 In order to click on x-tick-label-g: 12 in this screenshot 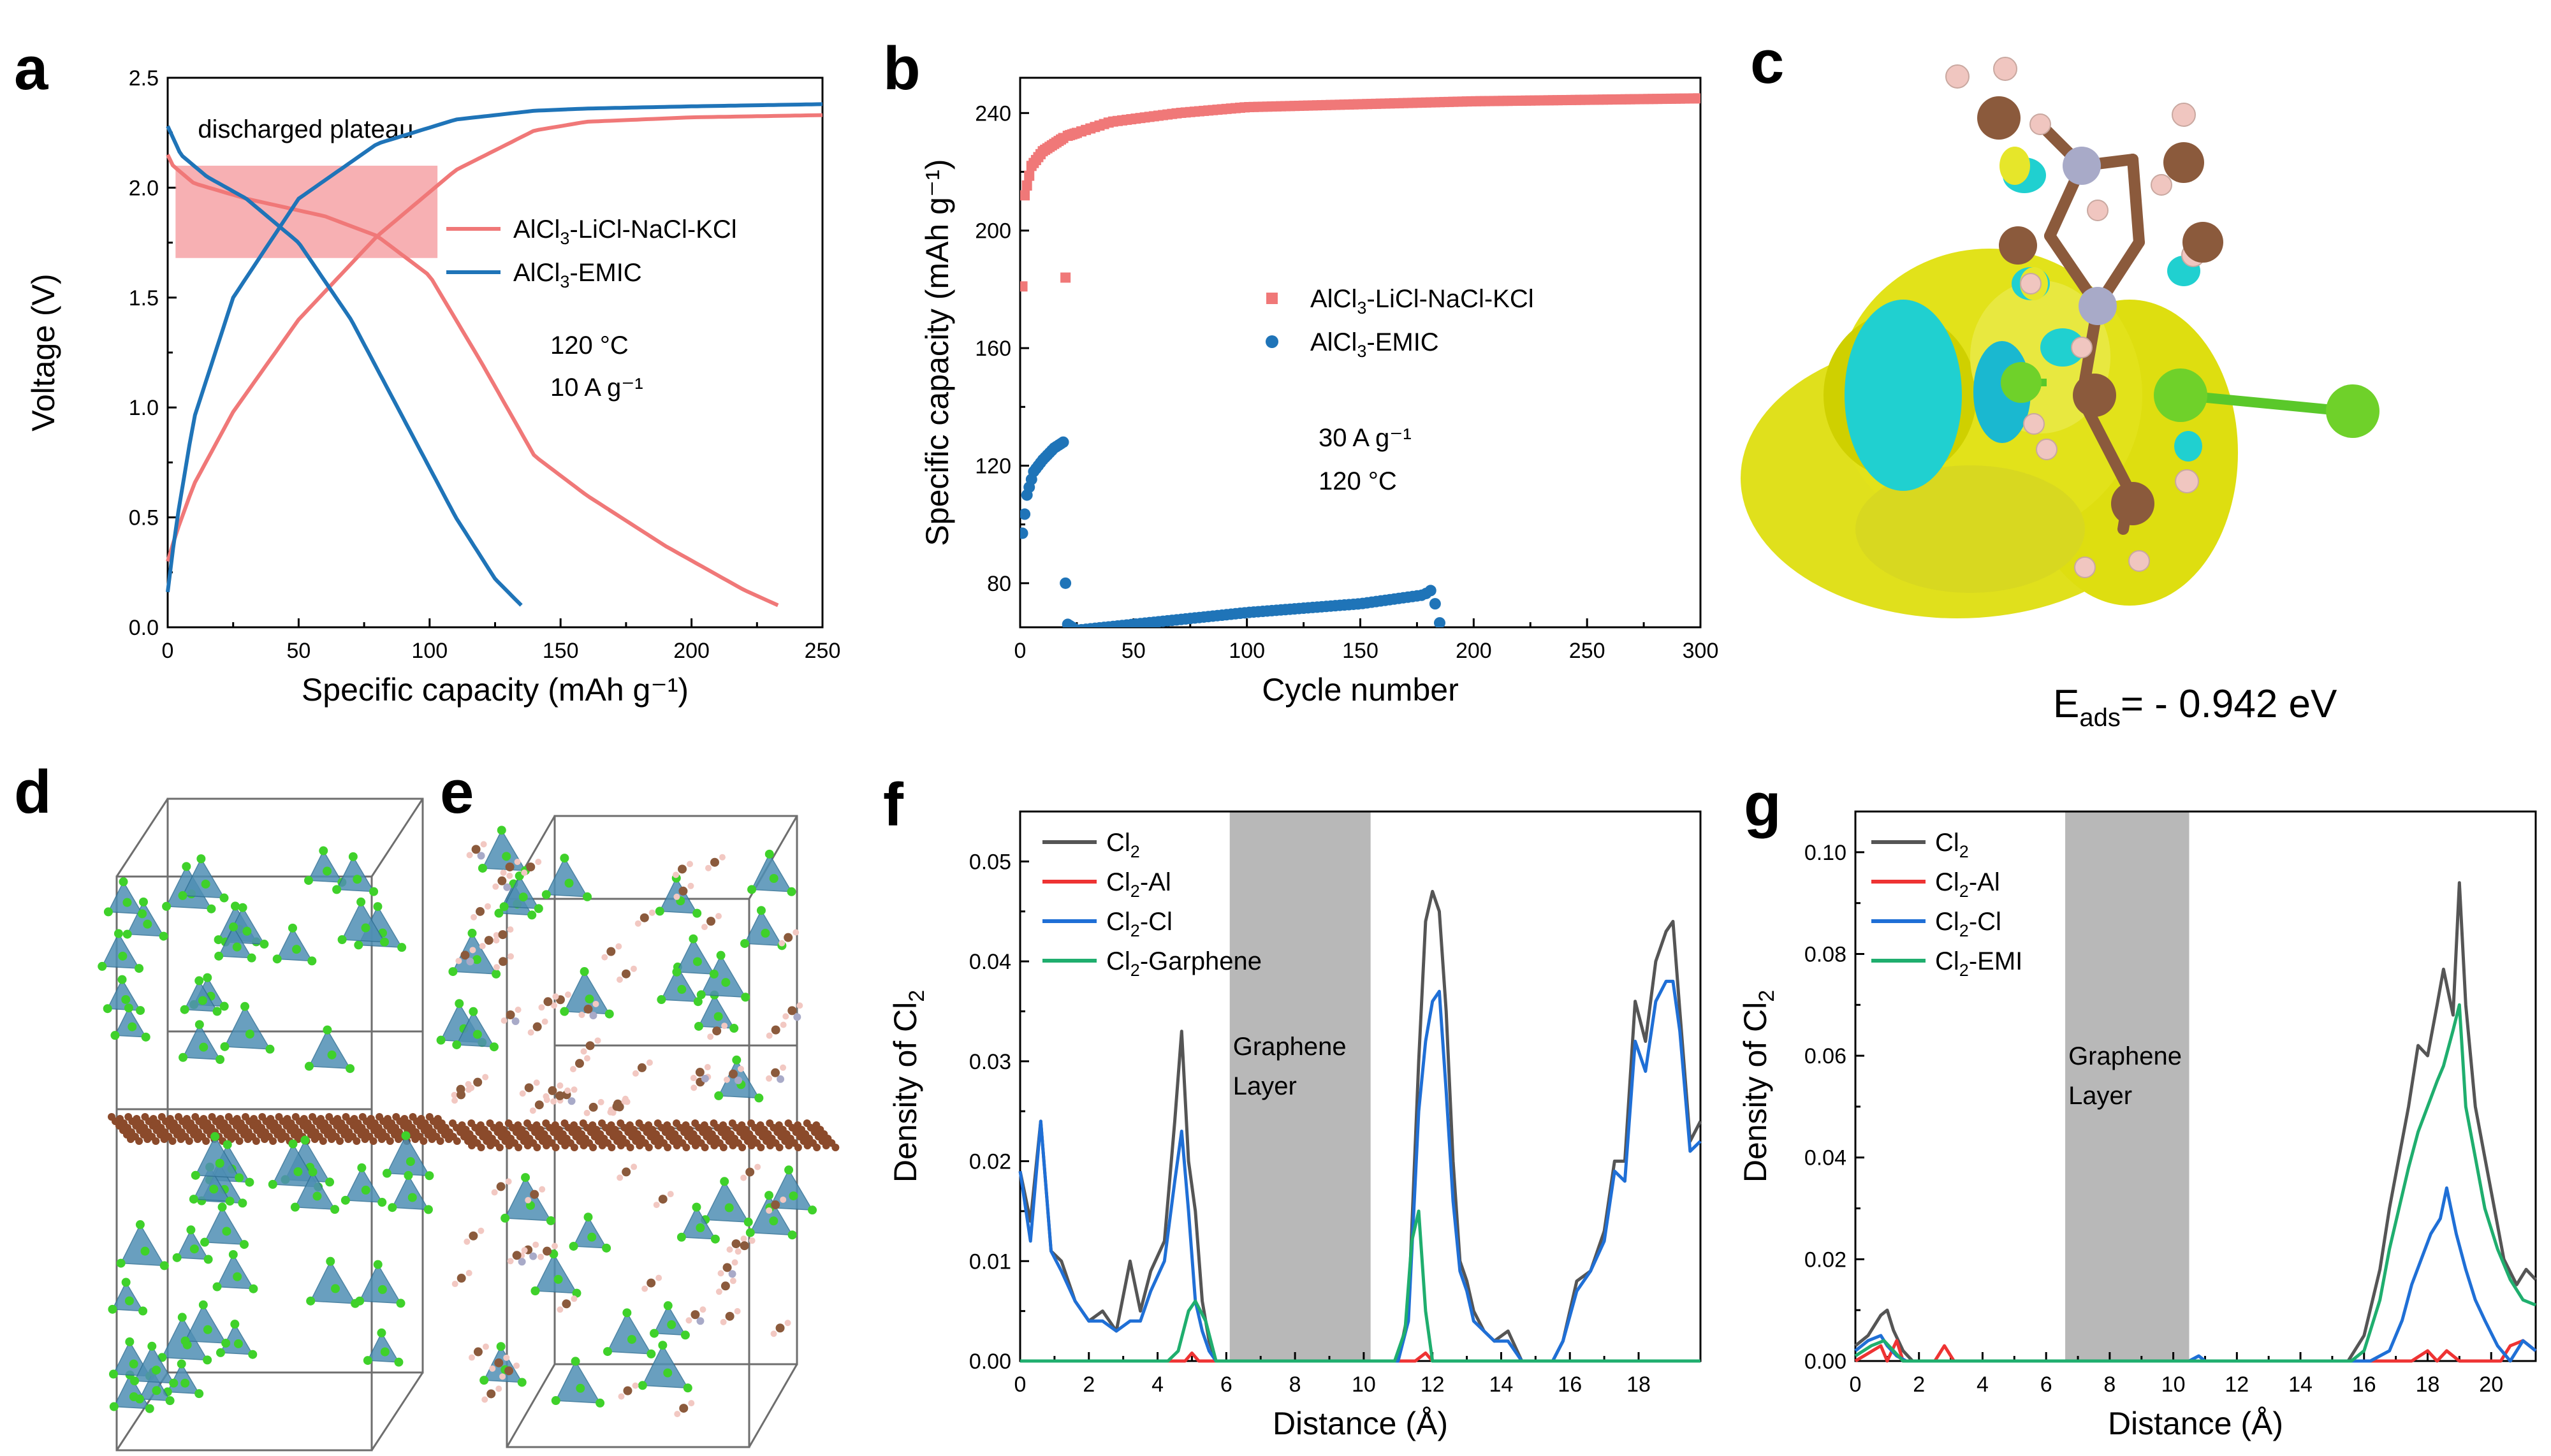, I will do `click(2237, 1384)`.